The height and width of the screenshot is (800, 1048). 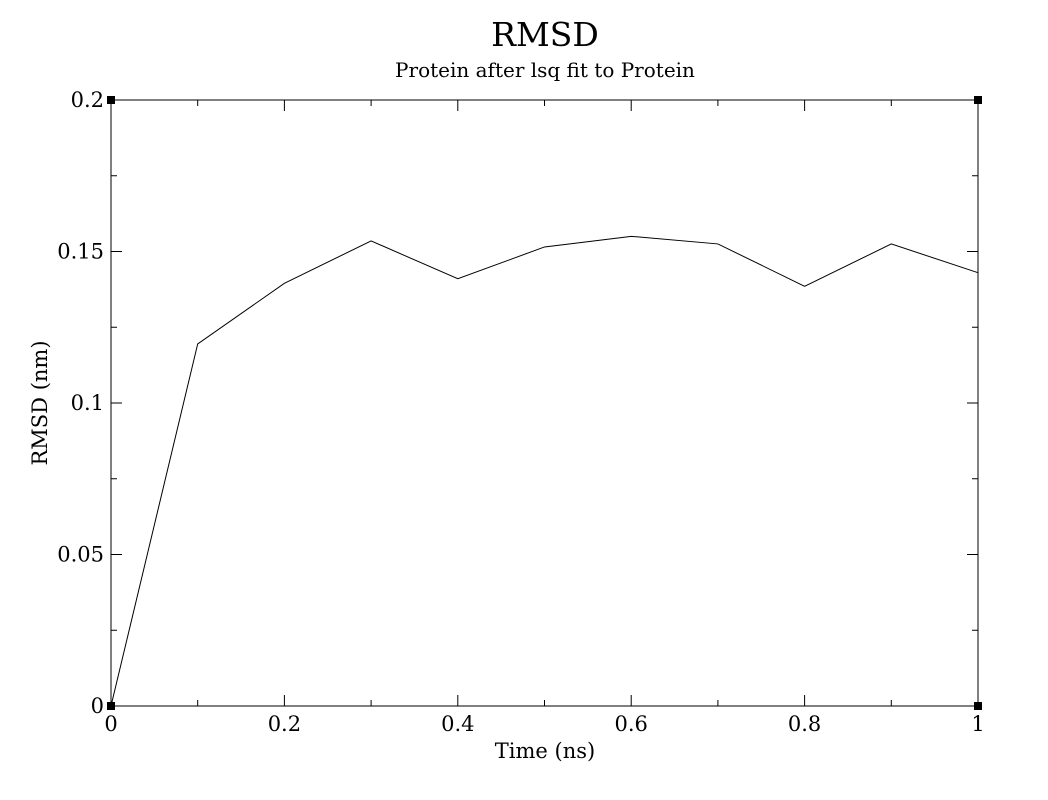 What do you see at coordinates (545, 34) in the screenshot?
I see `chart-title: RMSD` at bounding box center [545, 34].